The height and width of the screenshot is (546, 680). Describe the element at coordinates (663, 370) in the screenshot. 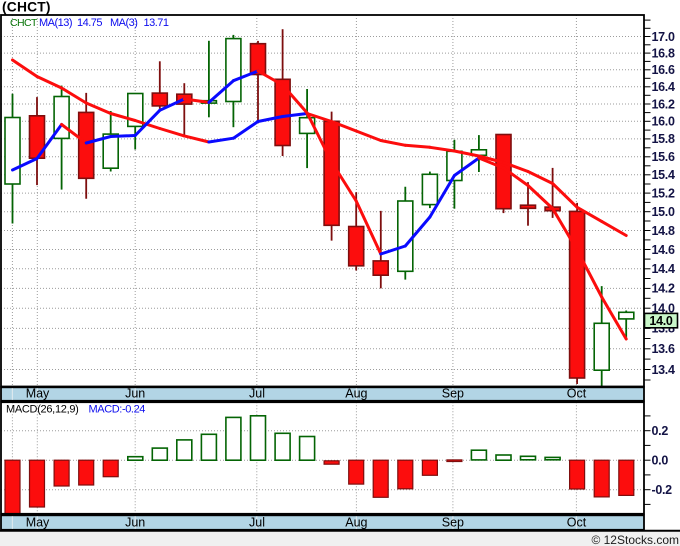

I see `svg-text: 13.4` at that location.